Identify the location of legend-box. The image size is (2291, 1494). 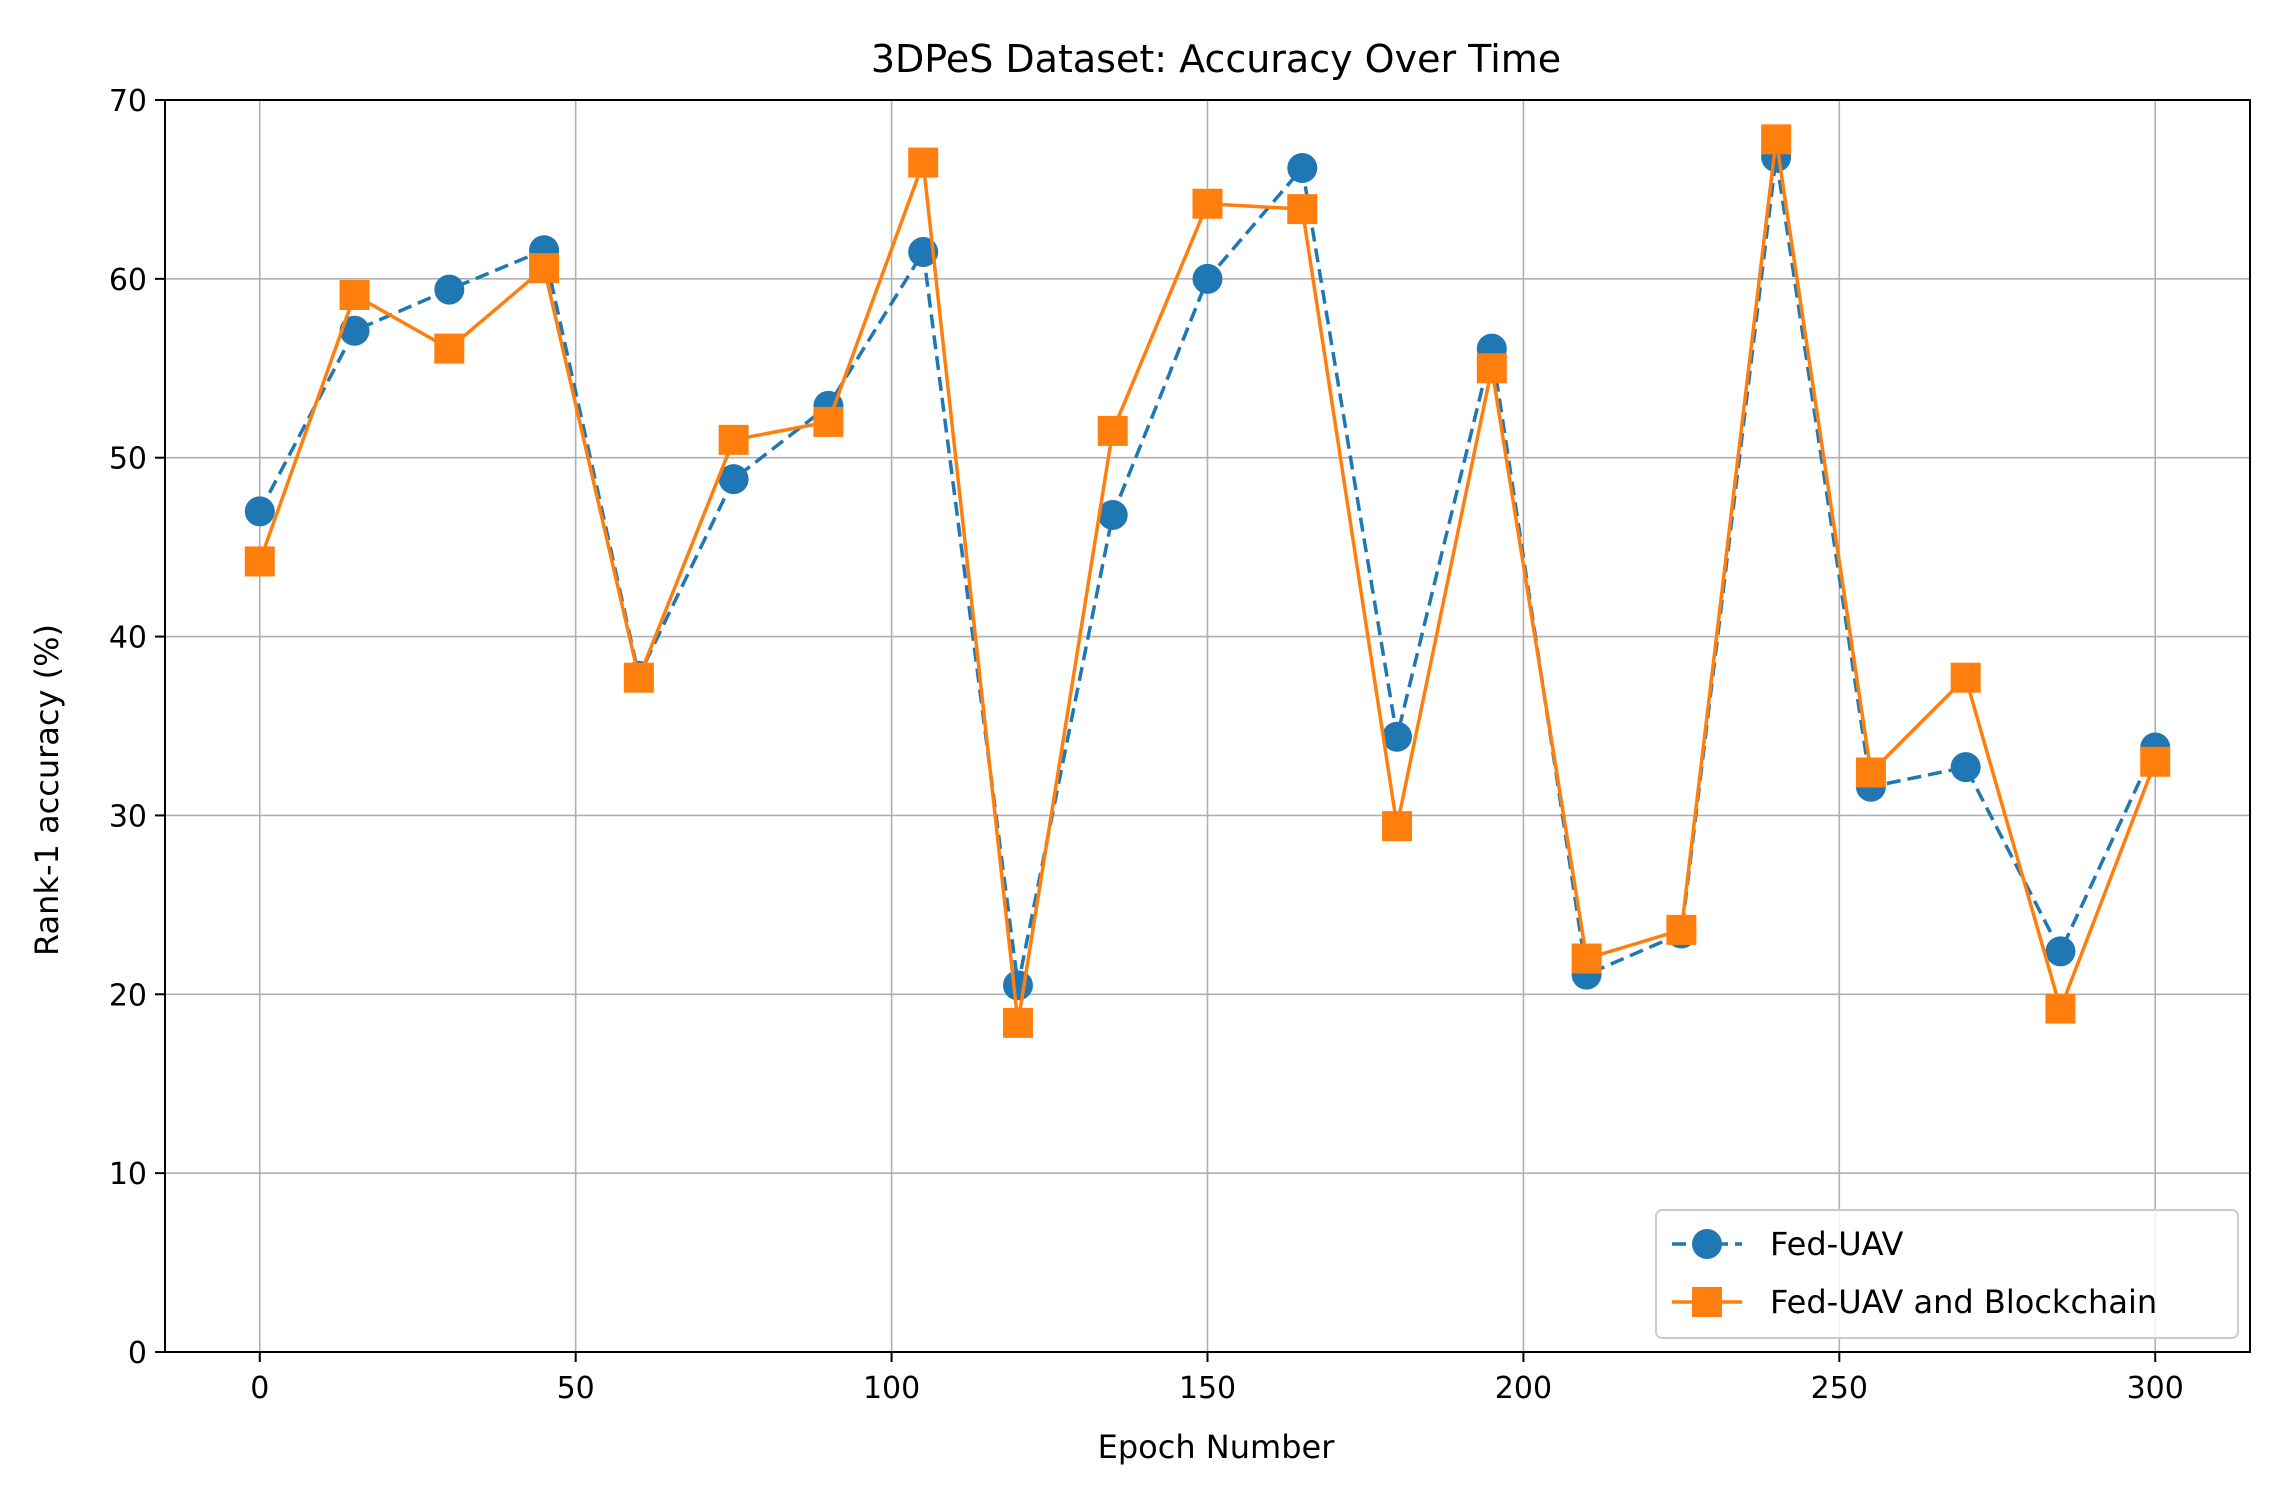
(1947, 1274).